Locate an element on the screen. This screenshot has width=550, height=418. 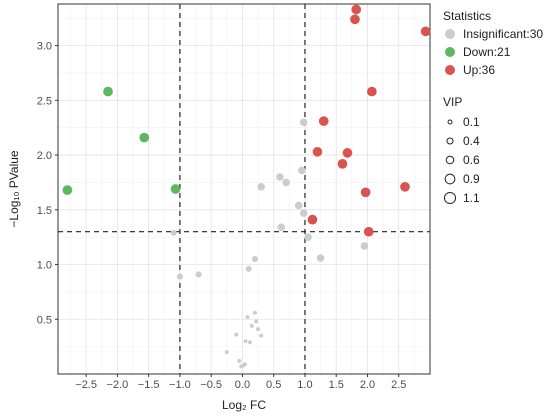
legend-series-label: Up:36 is located at coordinates (479, 70).